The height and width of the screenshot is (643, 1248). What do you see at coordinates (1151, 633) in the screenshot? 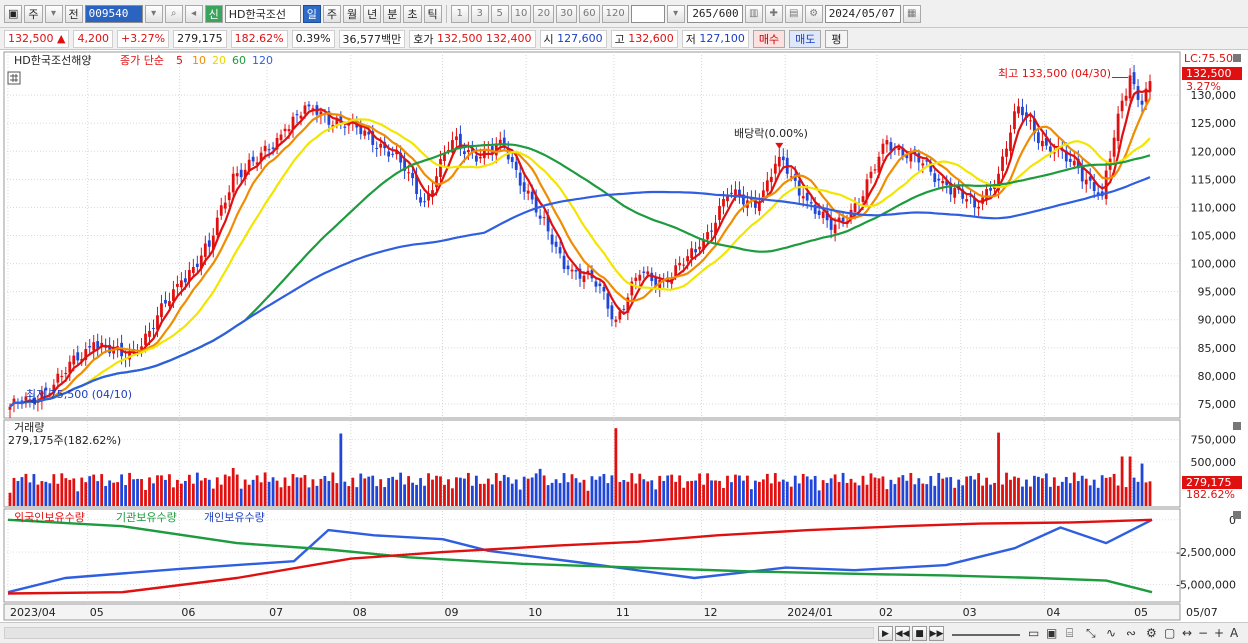
I see `settings-icon: ⚙` at bounding box center [1151, 633].